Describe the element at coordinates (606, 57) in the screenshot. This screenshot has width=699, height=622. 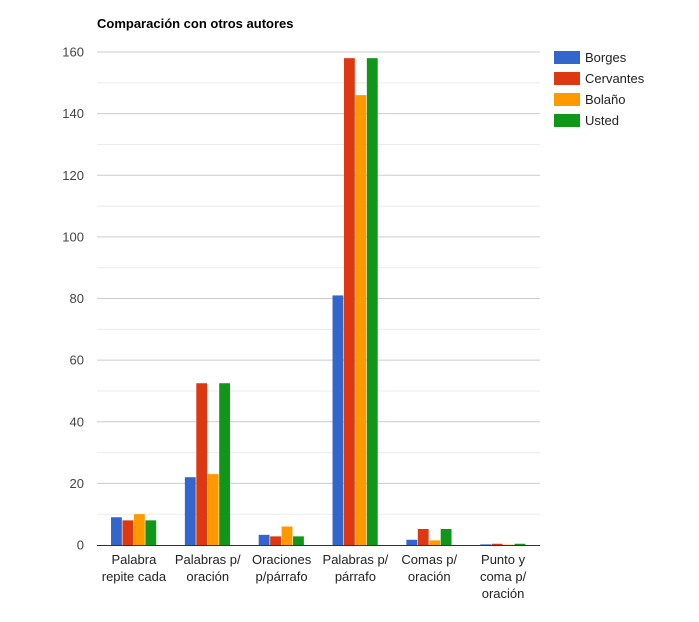
I see `legend-label-borges: Borges` at that location.